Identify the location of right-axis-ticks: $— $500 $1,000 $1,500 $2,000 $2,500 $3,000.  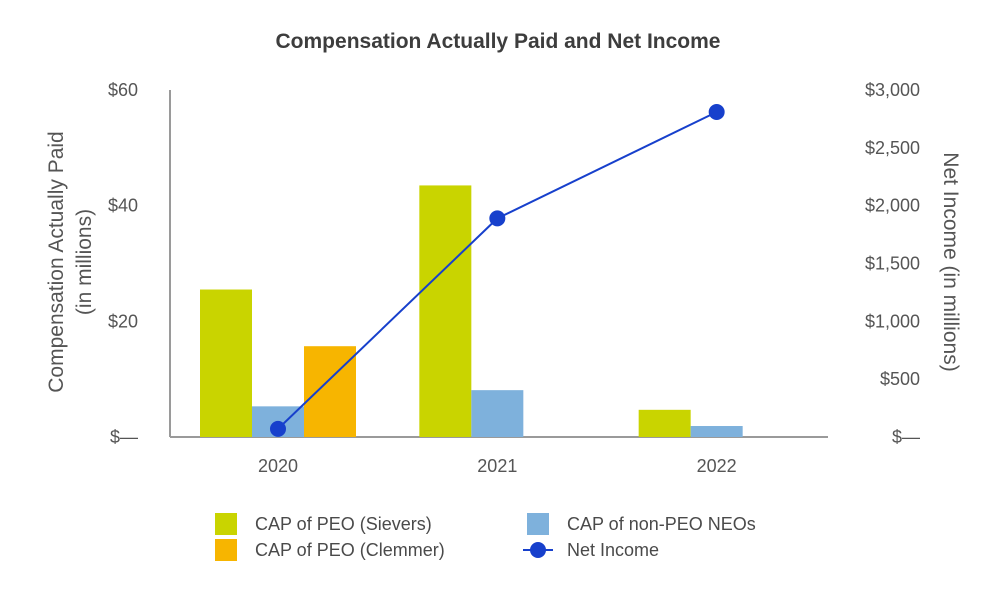
(892, 263).